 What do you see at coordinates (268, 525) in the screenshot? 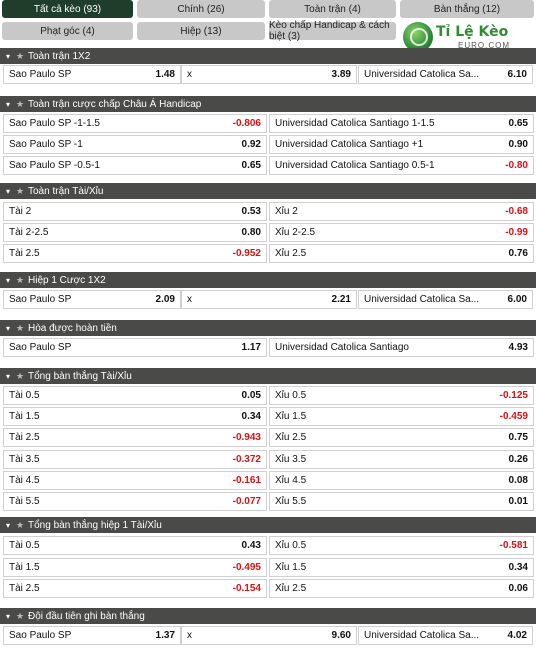
I see `market-header: ▾ ★ Tổng bàn thắng hiệp 1 Tài/Xỉu` at bounding box center [268, 525].